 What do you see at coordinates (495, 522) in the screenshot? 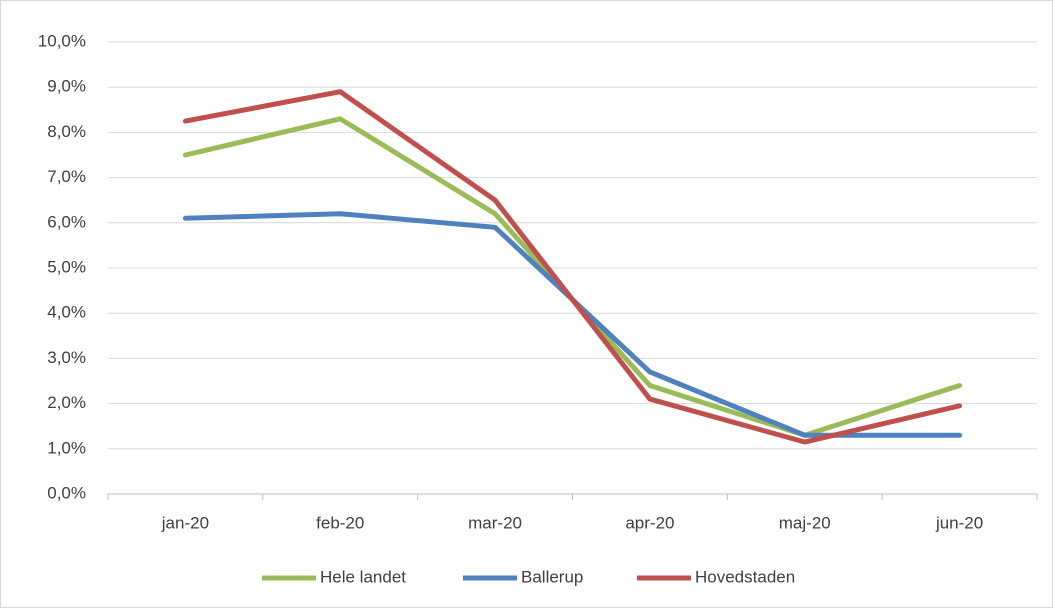
I see `x-tick-label: mar-20` at bounding box center [495, 522].